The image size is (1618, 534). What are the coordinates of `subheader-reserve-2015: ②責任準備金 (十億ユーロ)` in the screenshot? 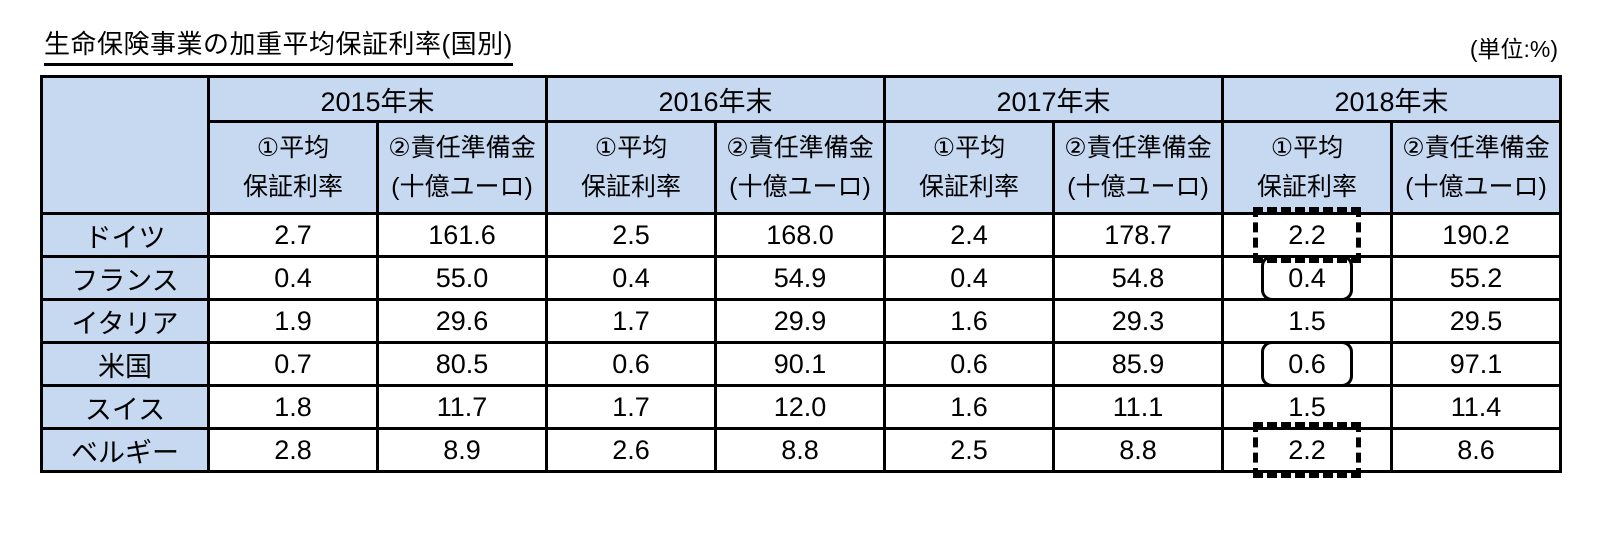 It's located at (462, 167).